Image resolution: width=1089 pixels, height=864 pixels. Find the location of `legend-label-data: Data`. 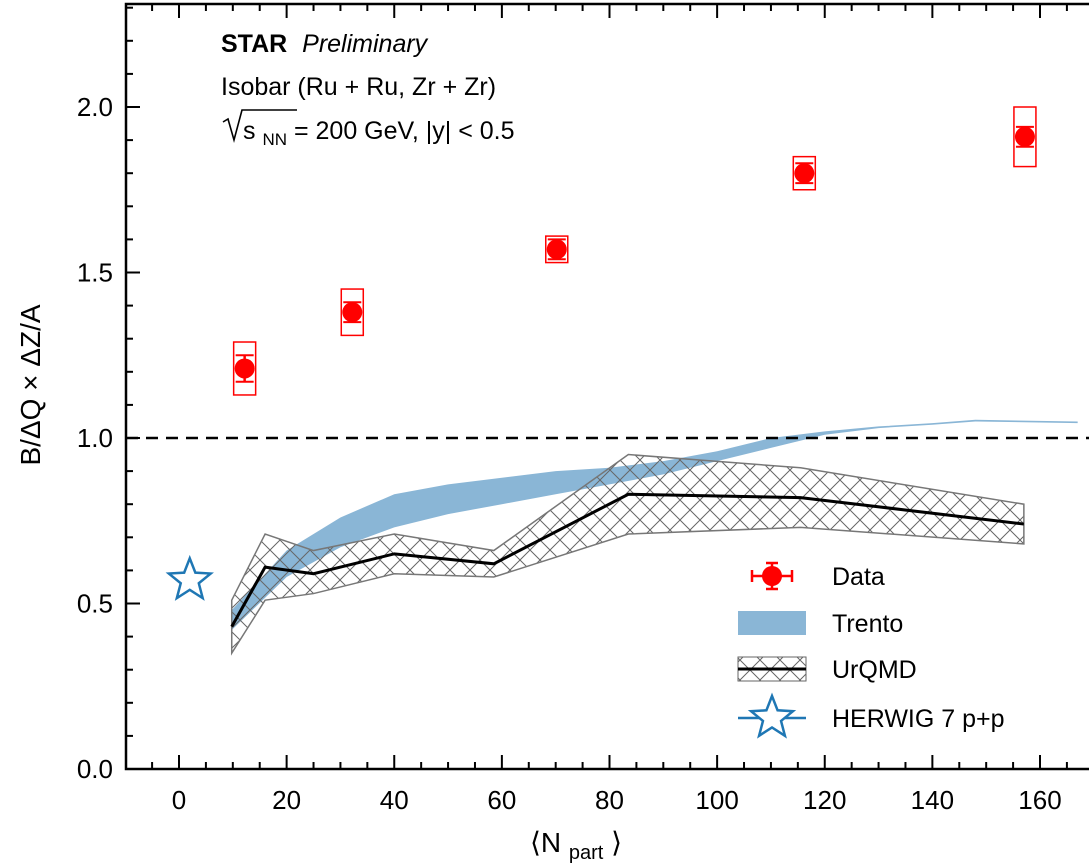

legend-label-data: Data is located at coordinates (858, 577).